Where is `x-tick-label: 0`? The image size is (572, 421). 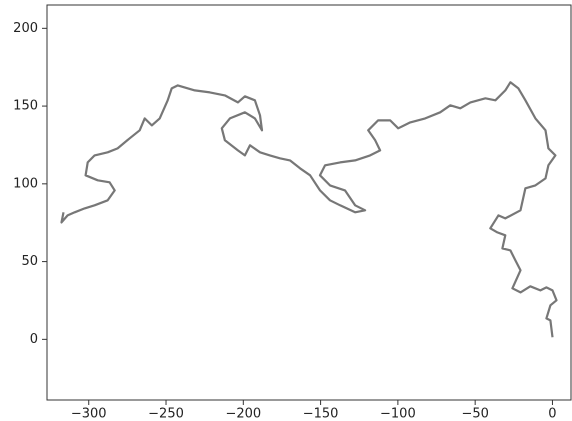
x-tick-label: 0 is located at coordinates (552, 414).